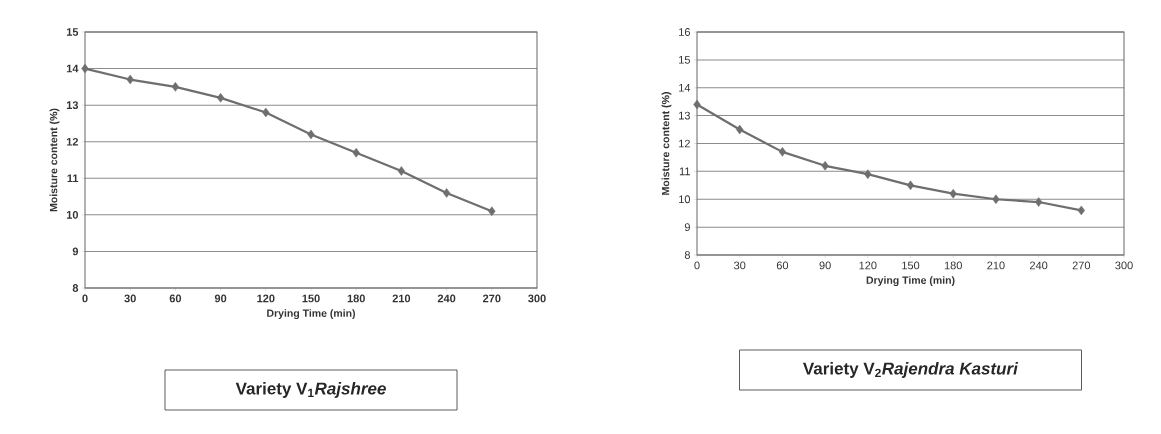 The width and height of the screenshot is (1161, 434). I want to click on text: Variety V$_{2}$Rajendra Kasturi, so click(910, 370).